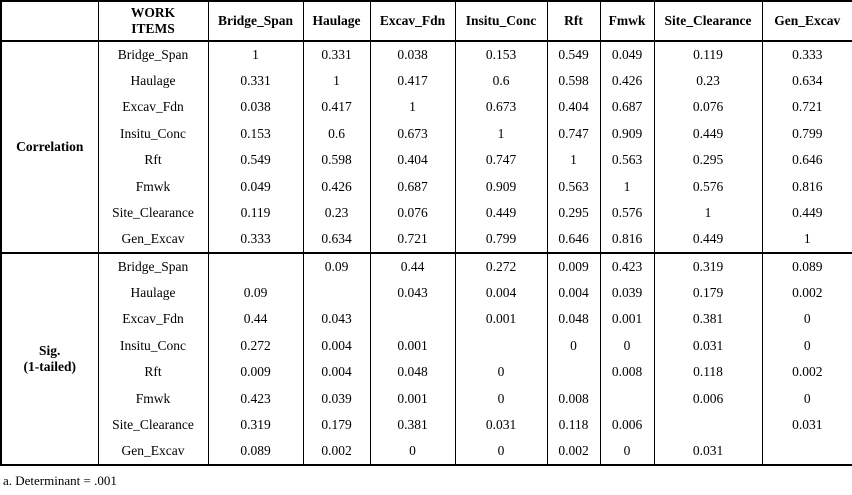 This screenshot has width=852, height=495. I want to click on value-cell: 0.009, so click(255, 372).